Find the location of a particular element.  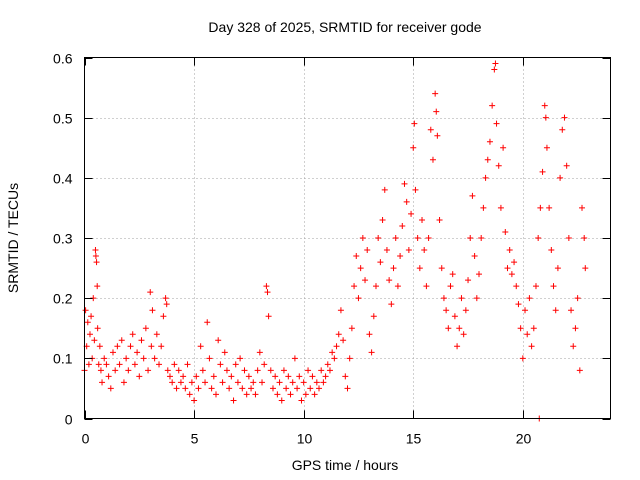

x-tick-label: 15 is located at coordinates (414, 439).